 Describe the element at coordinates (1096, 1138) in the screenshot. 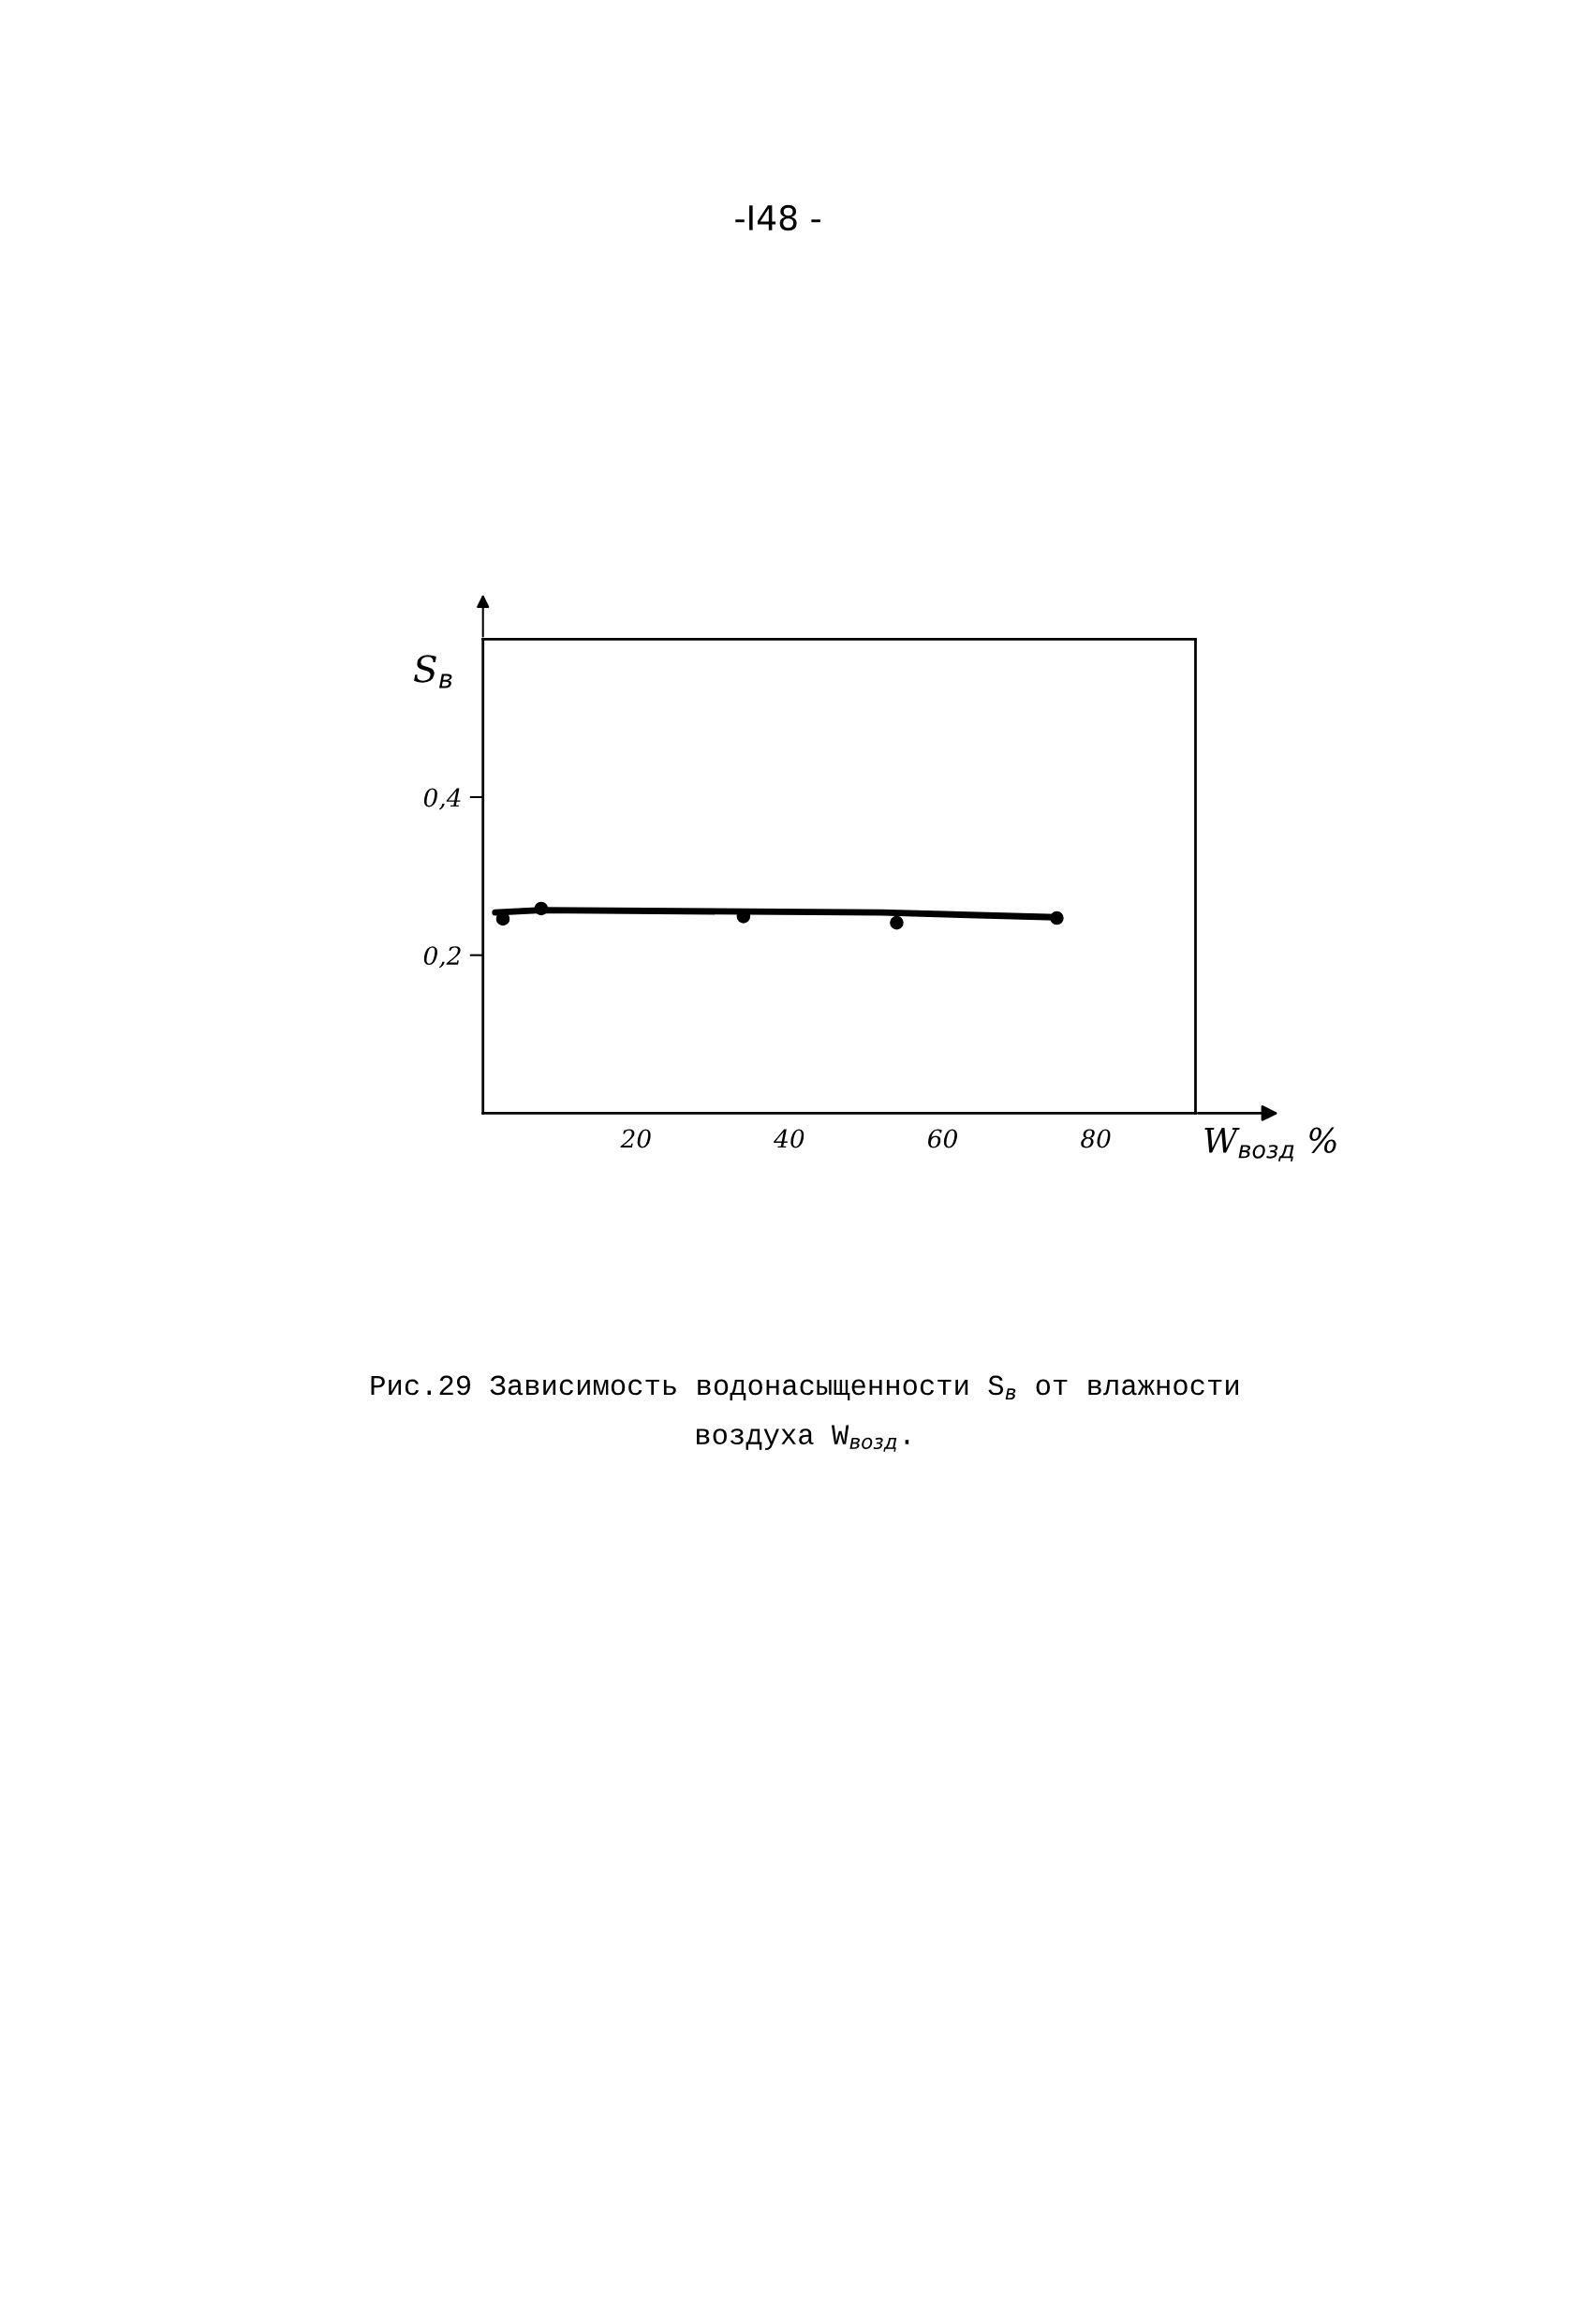

I see `x-tick-label: 80` at that location.